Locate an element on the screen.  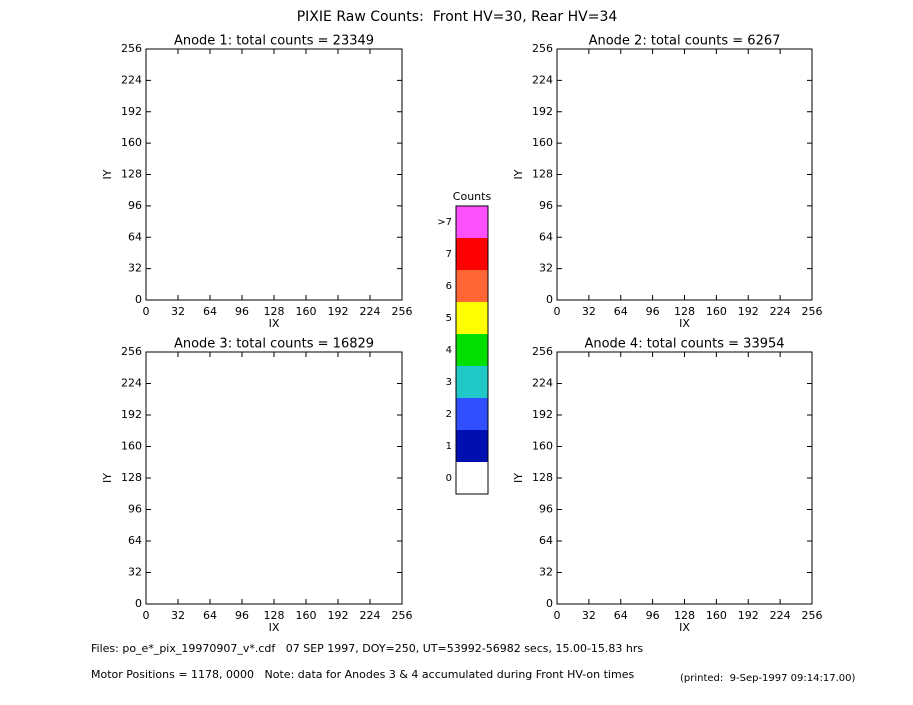
colorbar-label: 2 is located at coordinates (449, 414).